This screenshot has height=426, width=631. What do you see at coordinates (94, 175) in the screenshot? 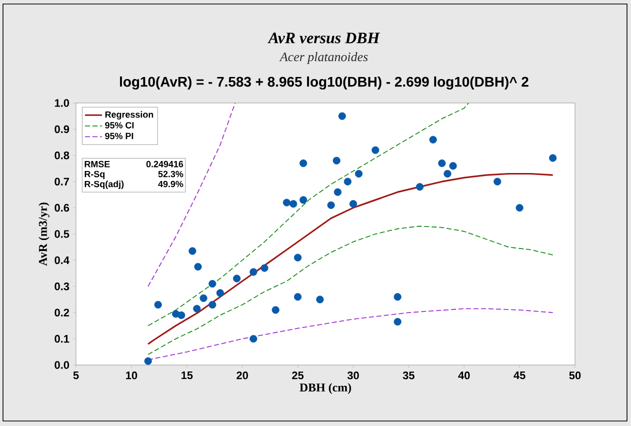
I see `annotation: R-Sq` at bounding box center [94, 175].